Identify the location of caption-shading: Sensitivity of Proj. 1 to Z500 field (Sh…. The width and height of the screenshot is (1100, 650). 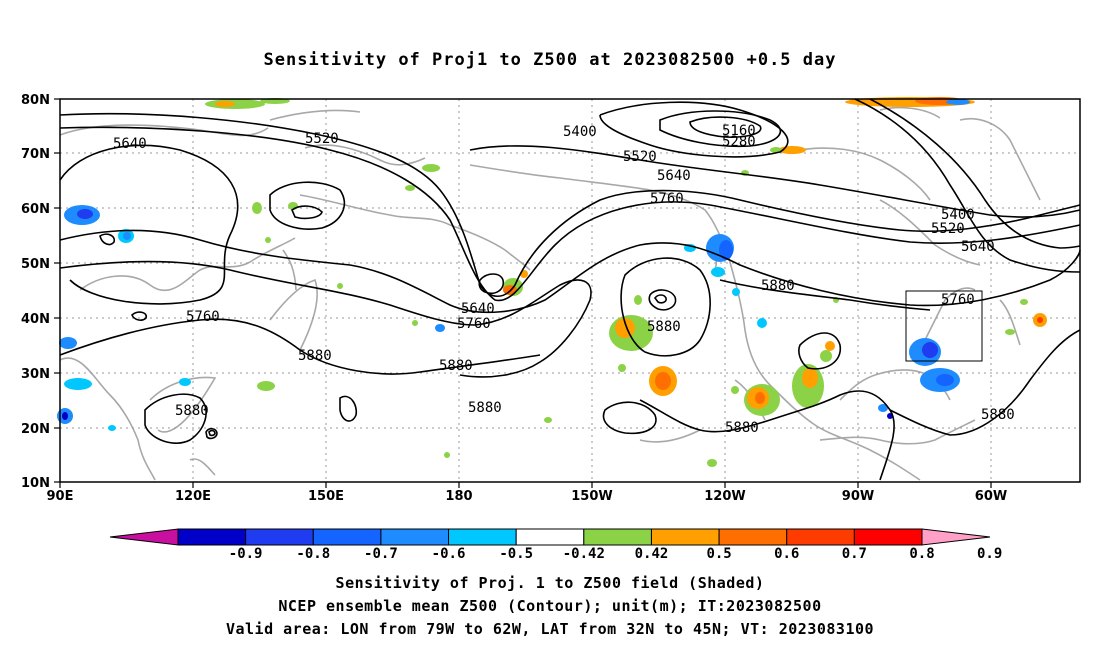
(550, 583).